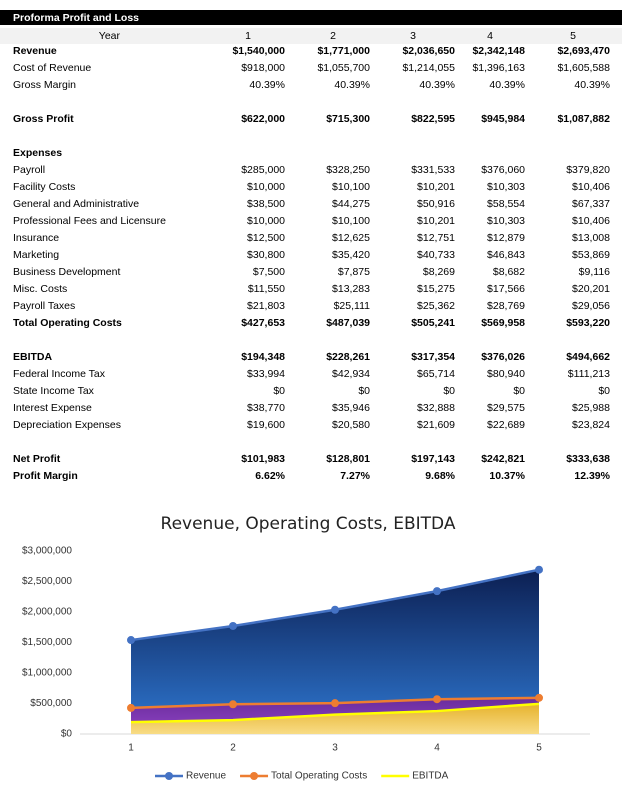 The height and width of the screenshot is (793, 622). I want to click on cell: $2,036,650, so click(428, 51).